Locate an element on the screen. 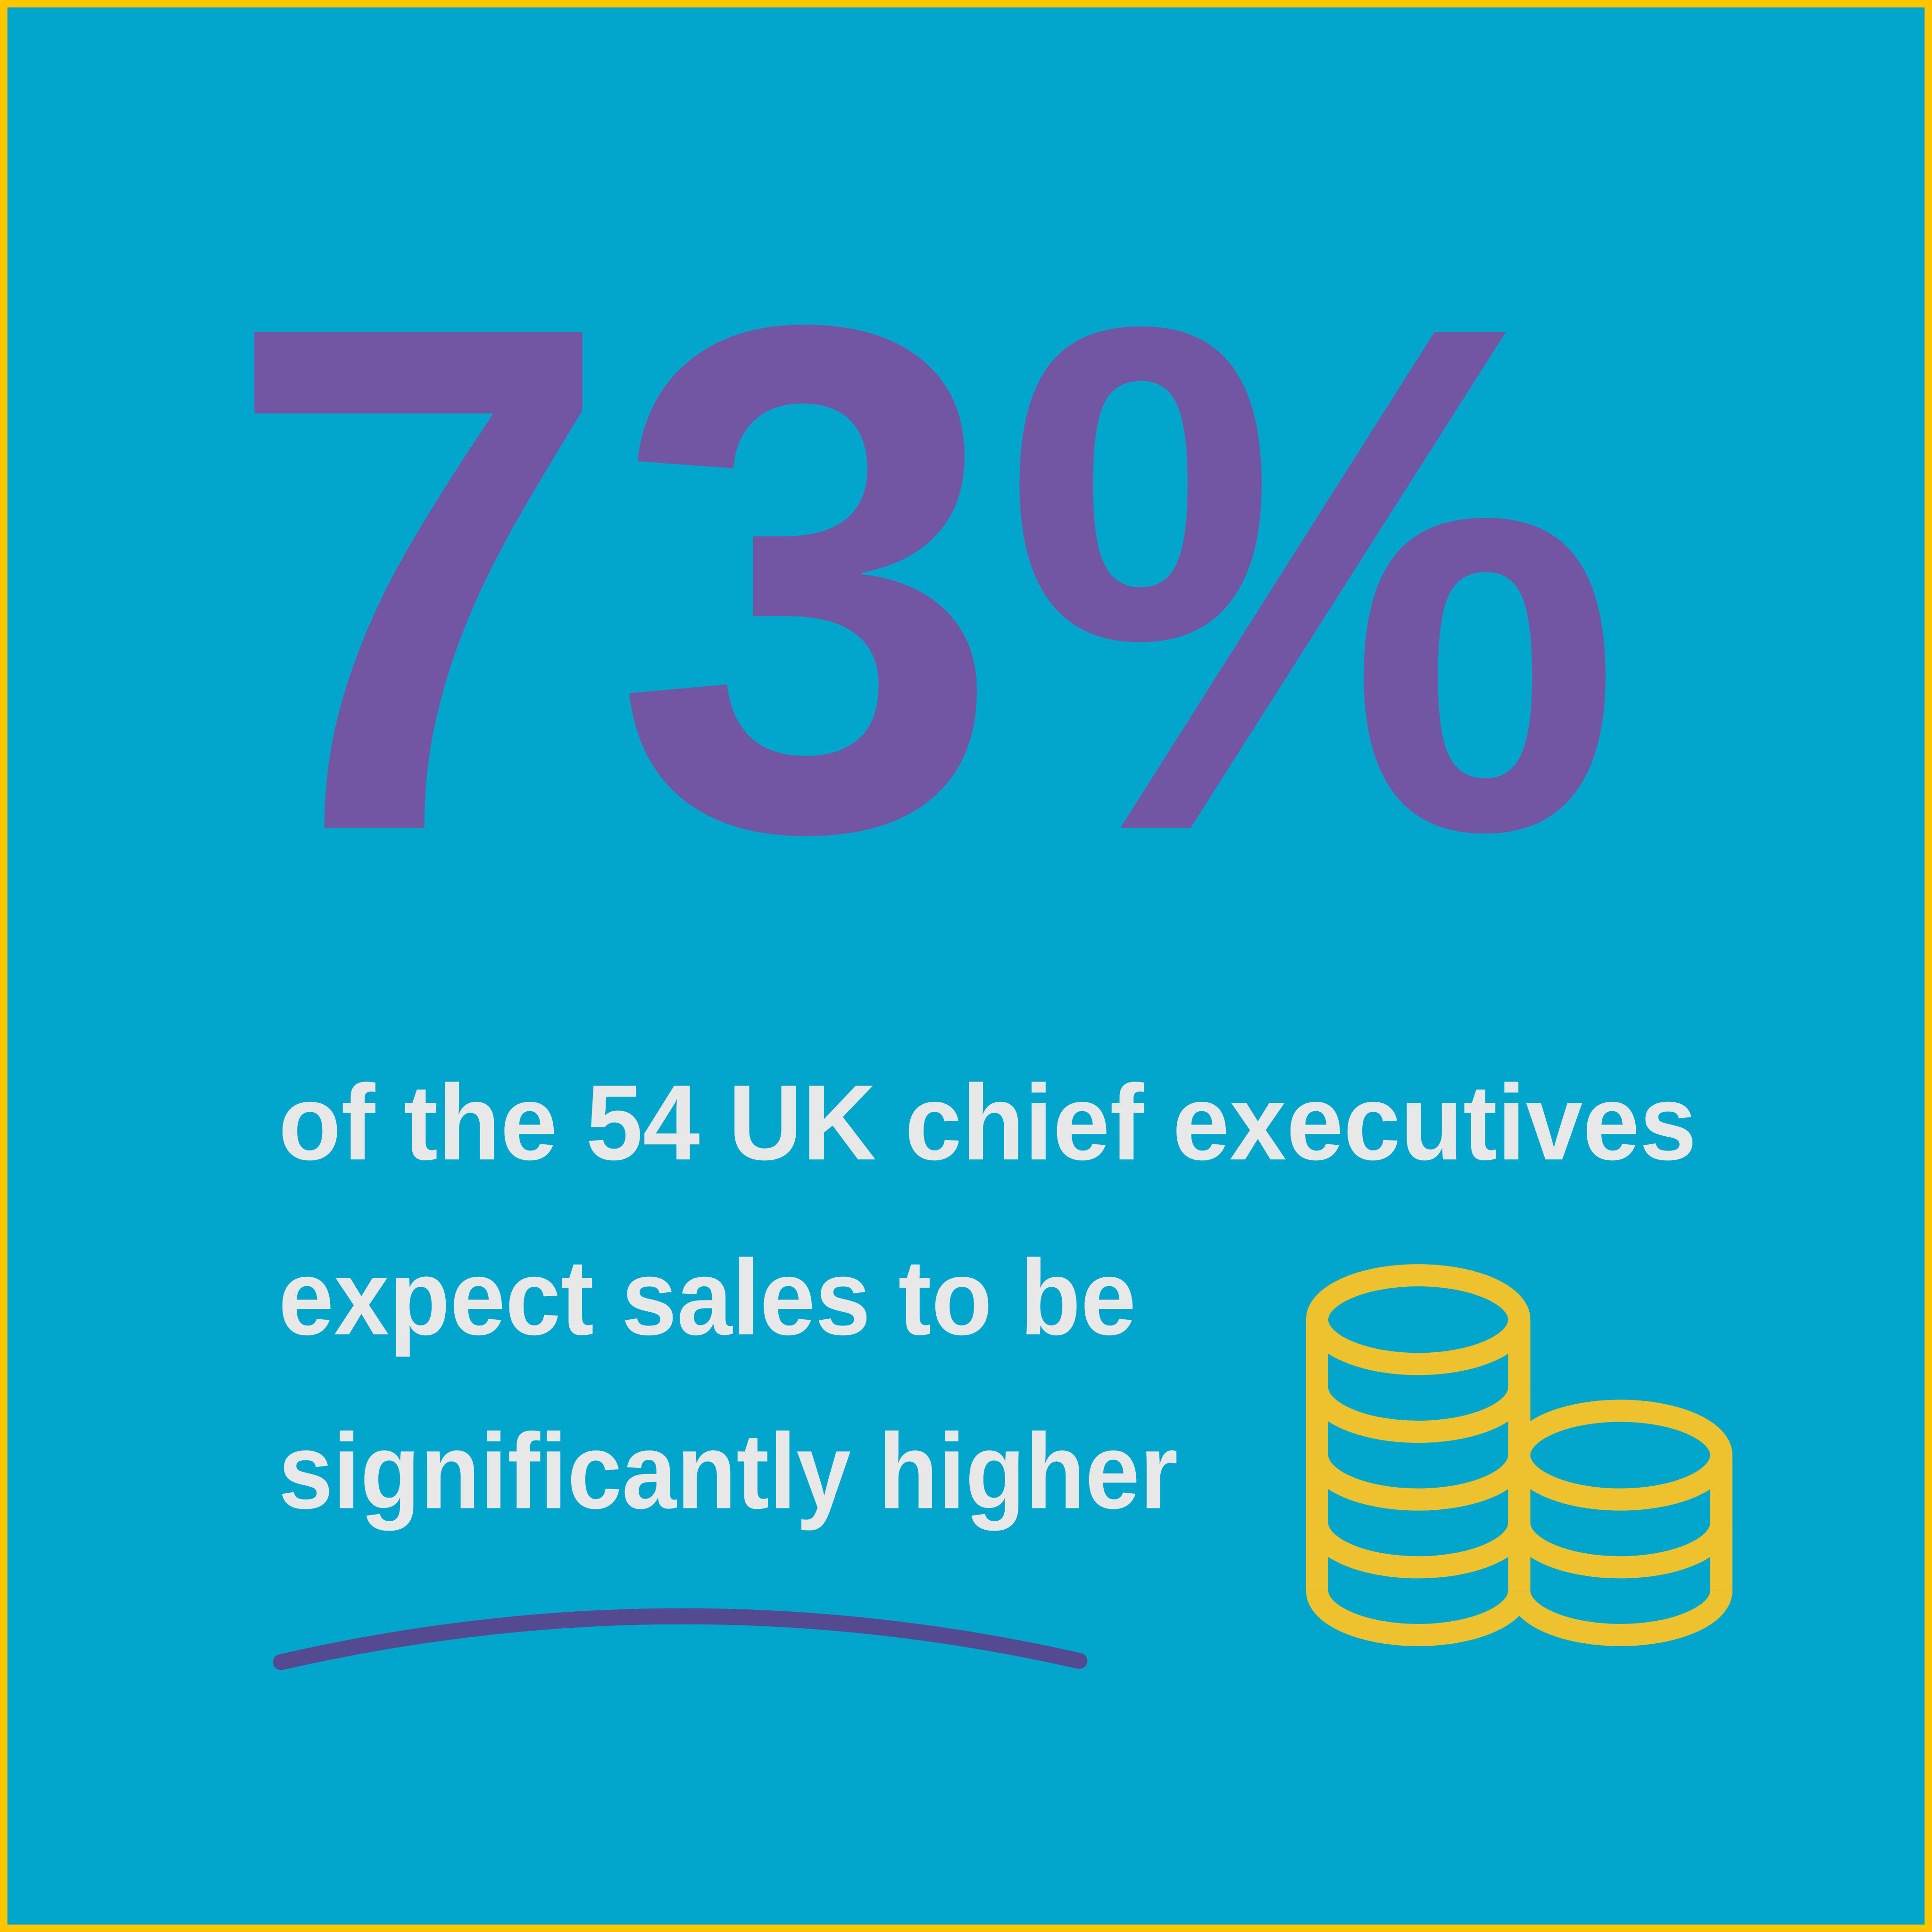 This screenshot has height=1932, width=1932. caption-line-3: significantly higher is located at coordinates (728, 1471).